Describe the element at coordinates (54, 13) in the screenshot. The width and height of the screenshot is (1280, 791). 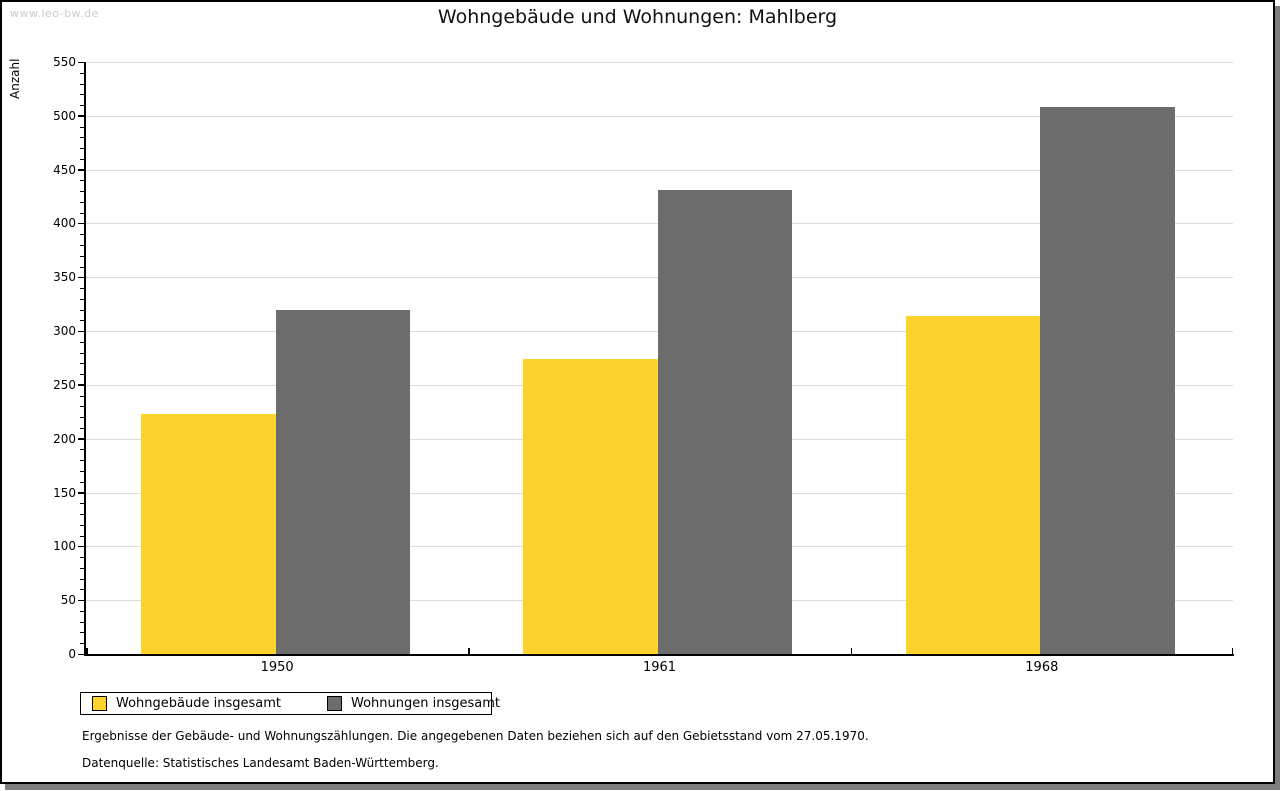
I see `watermark: www.leo-bw.de` at that location.